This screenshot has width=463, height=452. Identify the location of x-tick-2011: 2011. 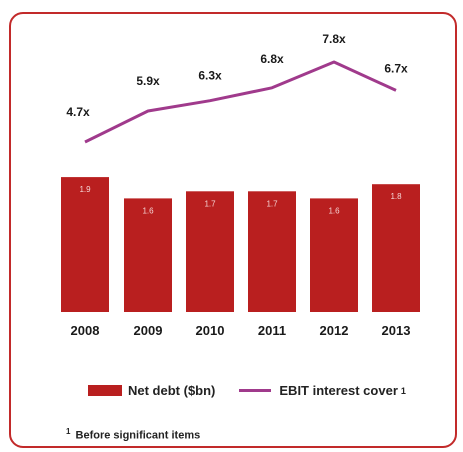
(272, 330).